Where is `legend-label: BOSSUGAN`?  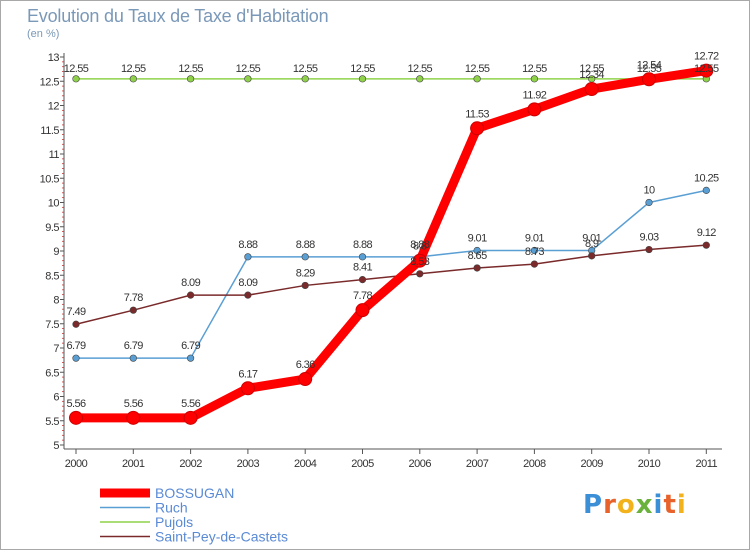 legend-label: BOSSUGAN is located at coordinates (194, 493).